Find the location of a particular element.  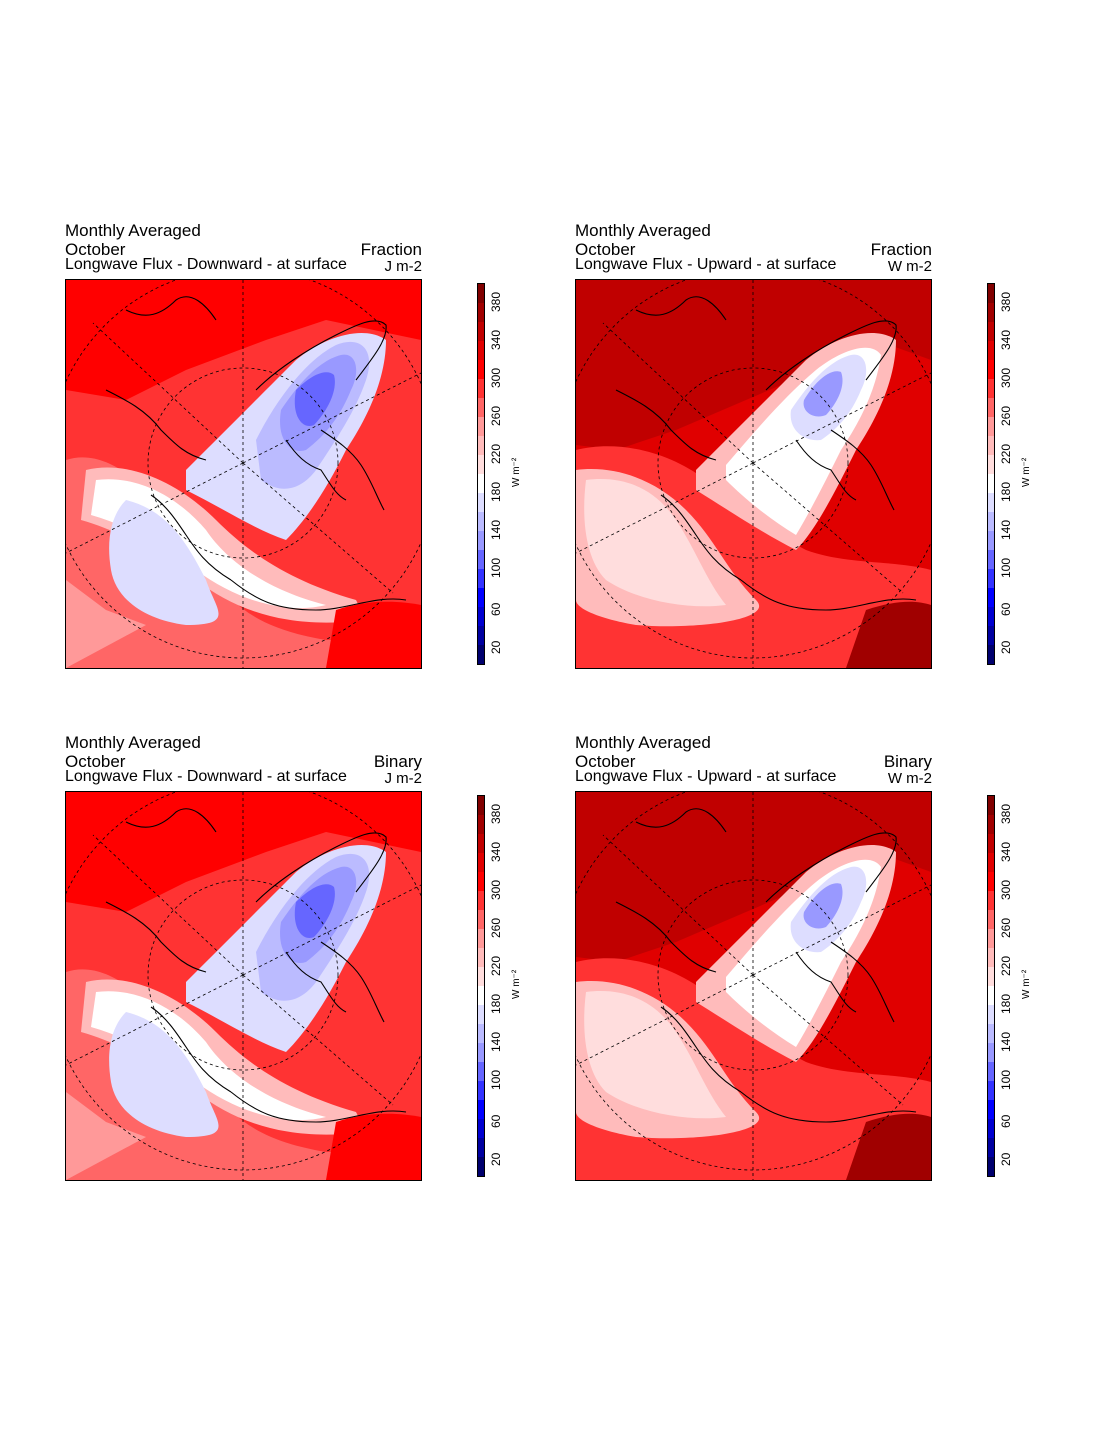

panel-variable: Longwave Flux - Downward - at surface is located at coordinates (206, 776).